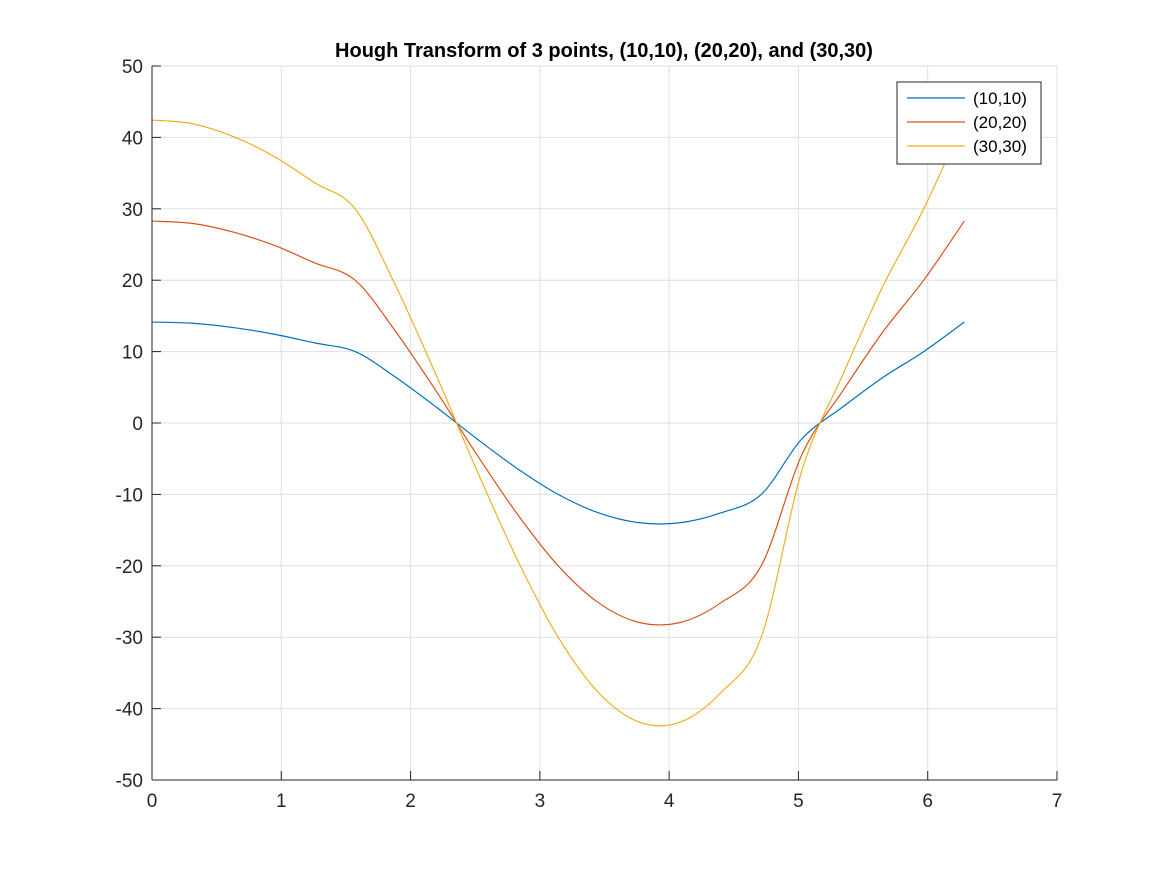  I want to click on y-tick-label: 10, so click(132, 353).